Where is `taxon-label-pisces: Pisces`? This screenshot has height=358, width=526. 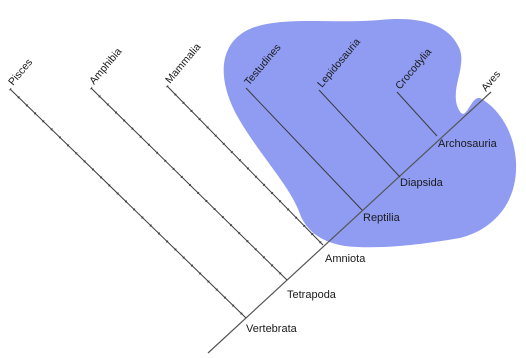
taxon-label-pisces: Pisces is located at coordinates (20, 72).